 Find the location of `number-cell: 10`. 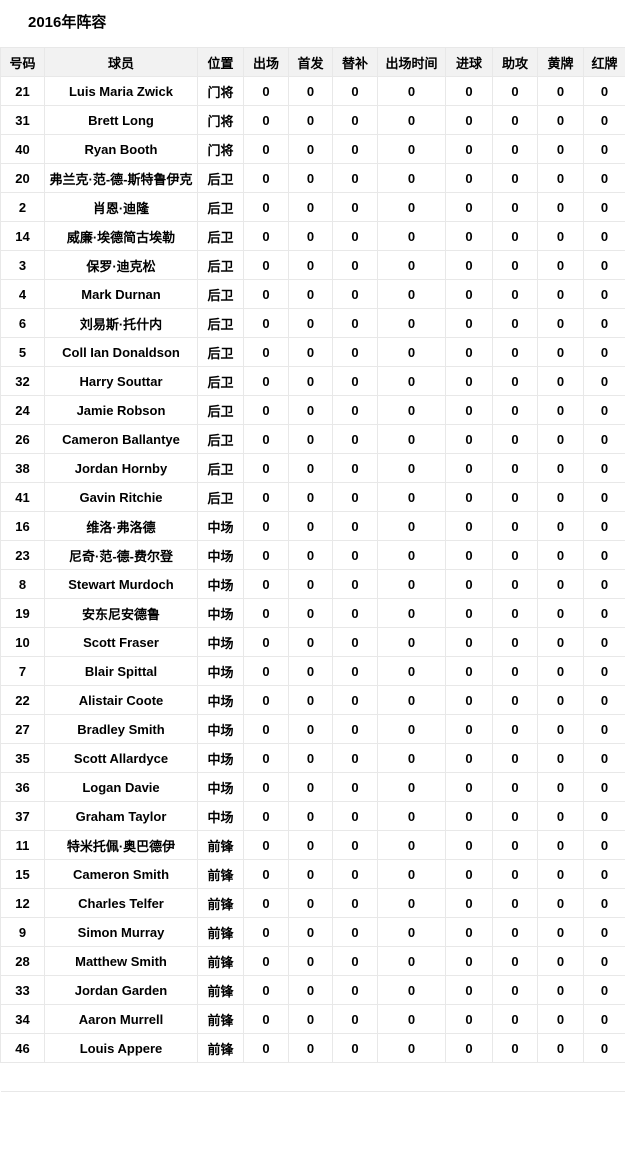

number-cell: 10 is located at coordinates (23, 642).